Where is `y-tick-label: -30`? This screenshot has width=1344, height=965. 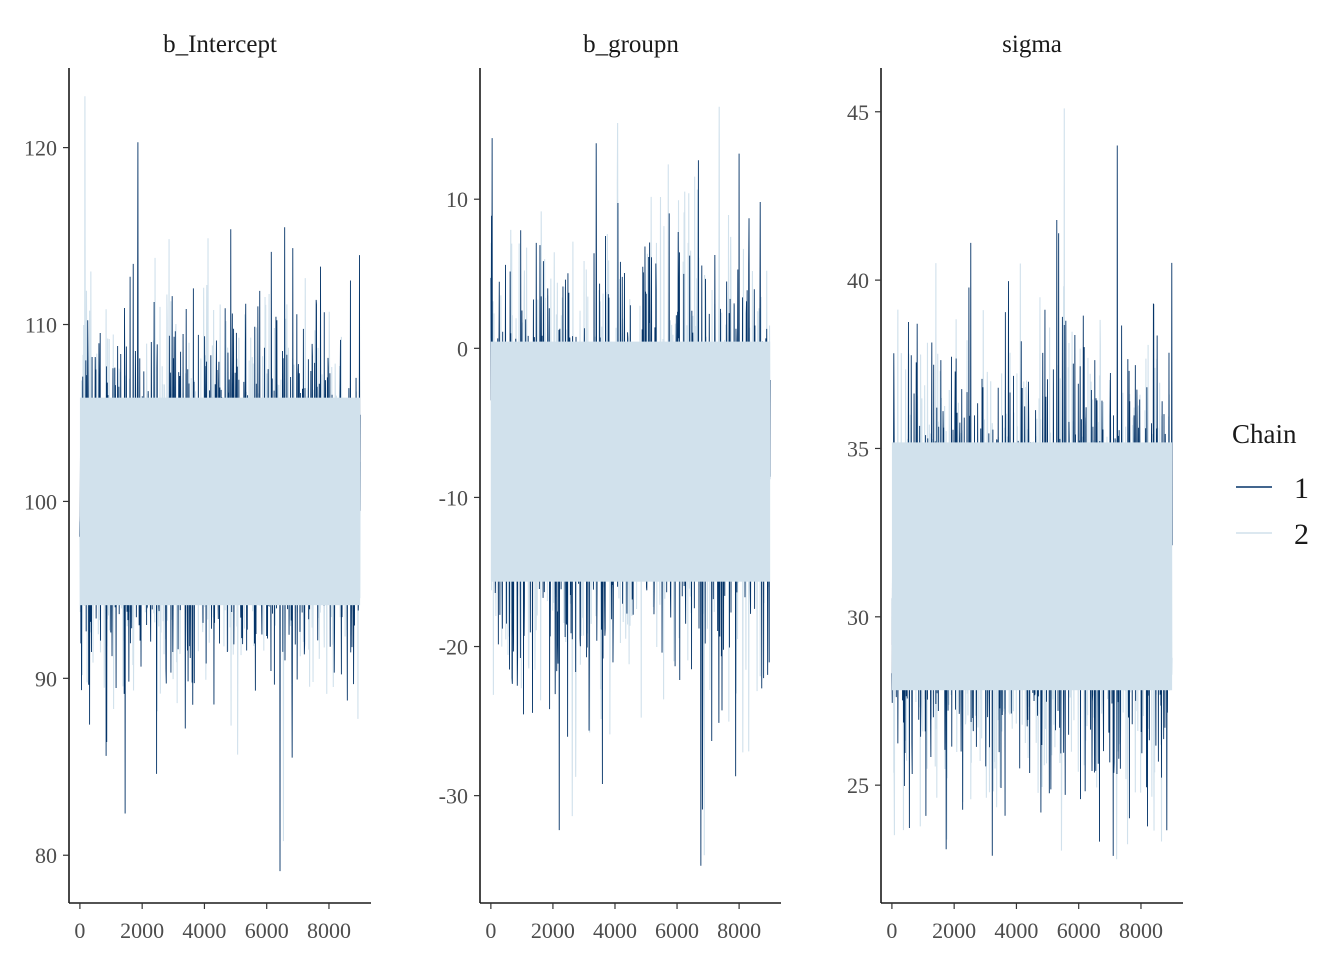 y-tick-label: -30 is located at coordinates (453, 796).